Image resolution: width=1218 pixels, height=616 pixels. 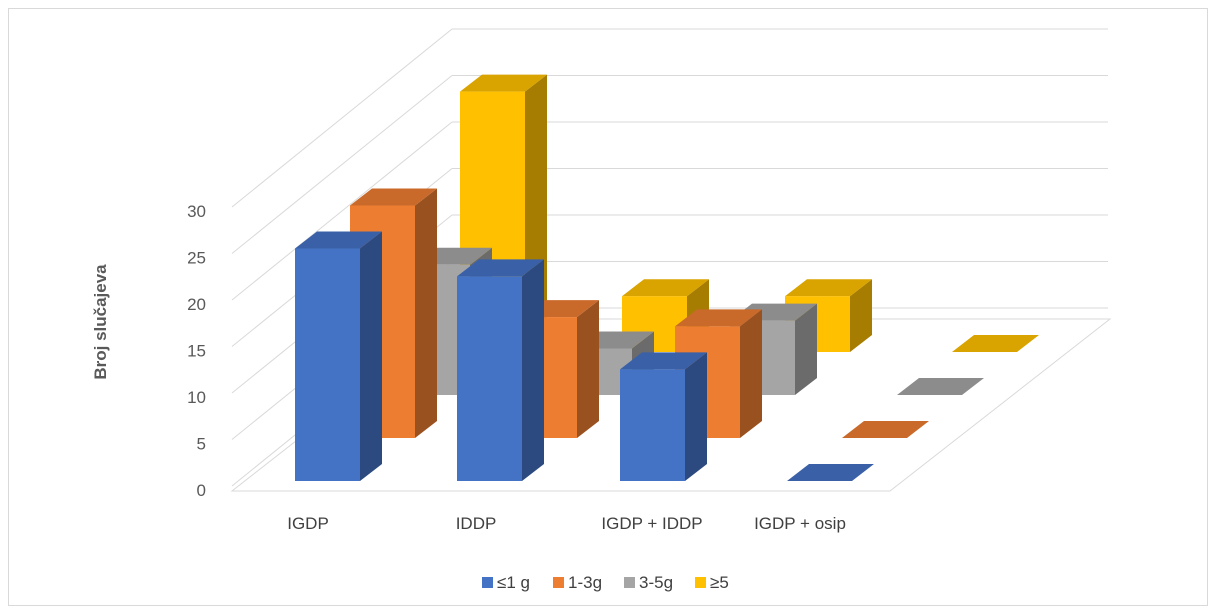 I want to click on y-tick-label: 30, so click(x=196, y=211).